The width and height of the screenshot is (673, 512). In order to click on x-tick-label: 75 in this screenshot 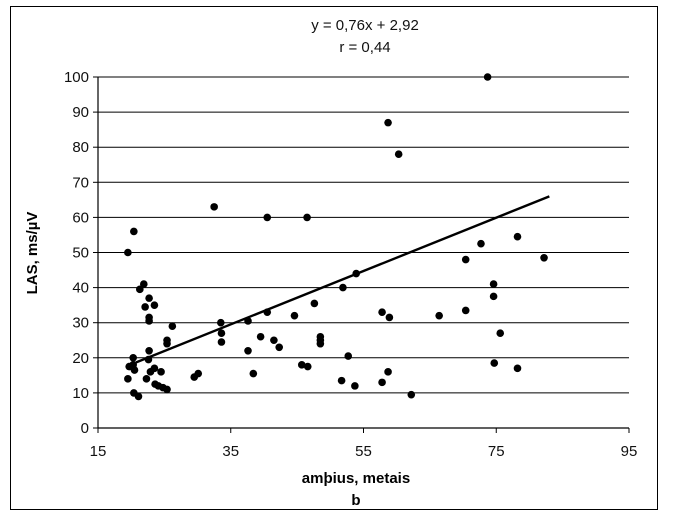, I will do `click(496, 451)`.